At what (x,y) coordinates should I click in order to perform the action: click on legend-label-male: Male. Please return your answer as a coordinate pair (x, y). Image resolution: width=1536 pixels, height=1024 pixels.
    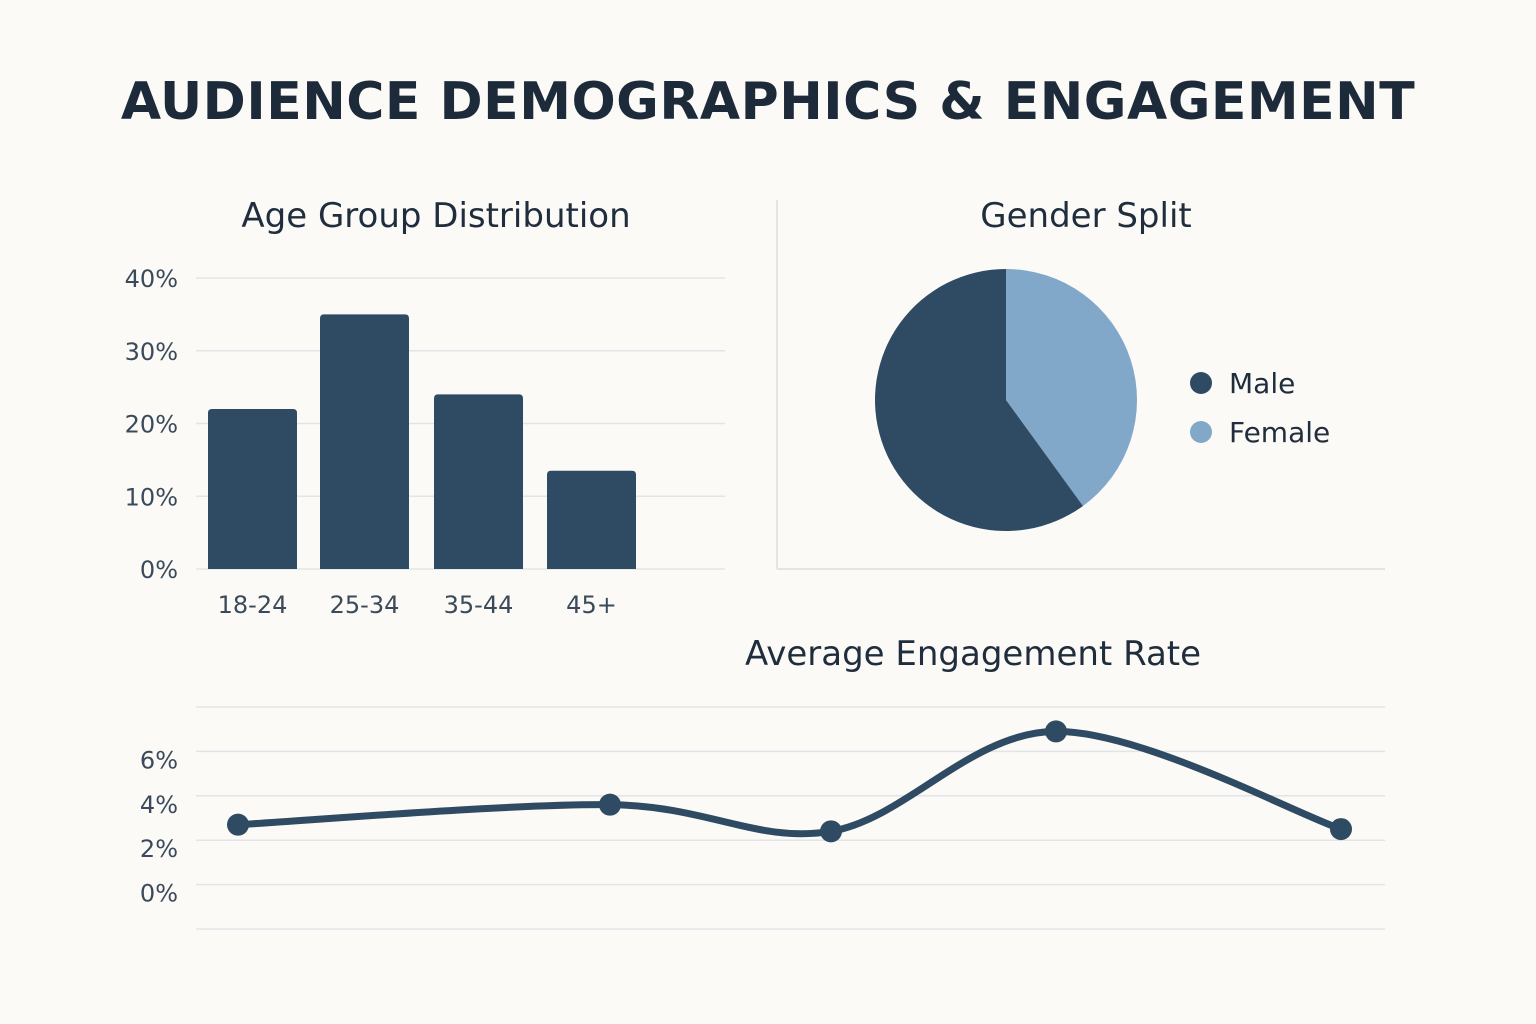
    Looking at the image, I should click on (1262, 383).